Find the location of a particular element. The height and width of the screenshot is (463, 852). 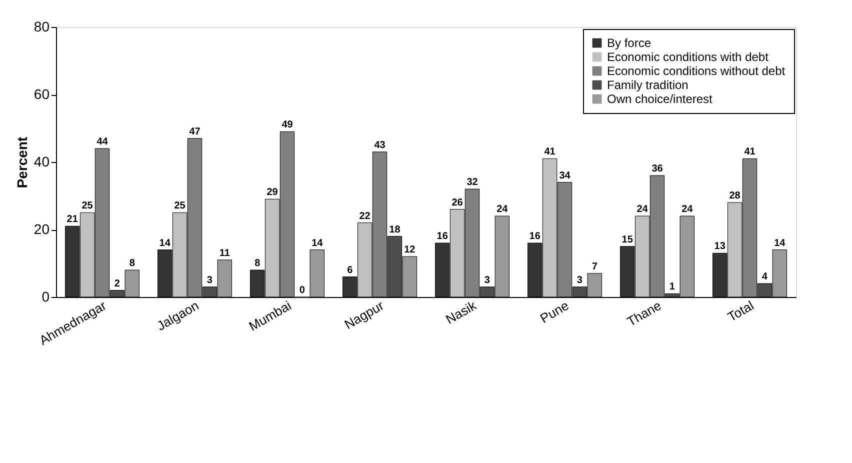

data-label: 21 is located at coordinates (72, 220).